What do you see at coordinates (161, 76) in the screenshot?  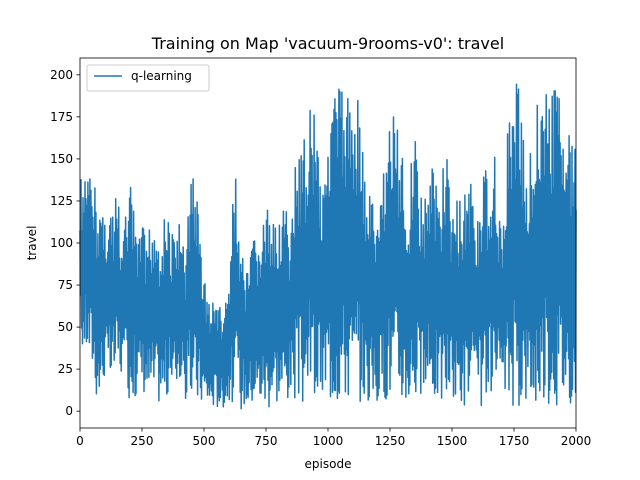 I see `legend-label-q-learning: q-learning` at bounding box center [161, 76].